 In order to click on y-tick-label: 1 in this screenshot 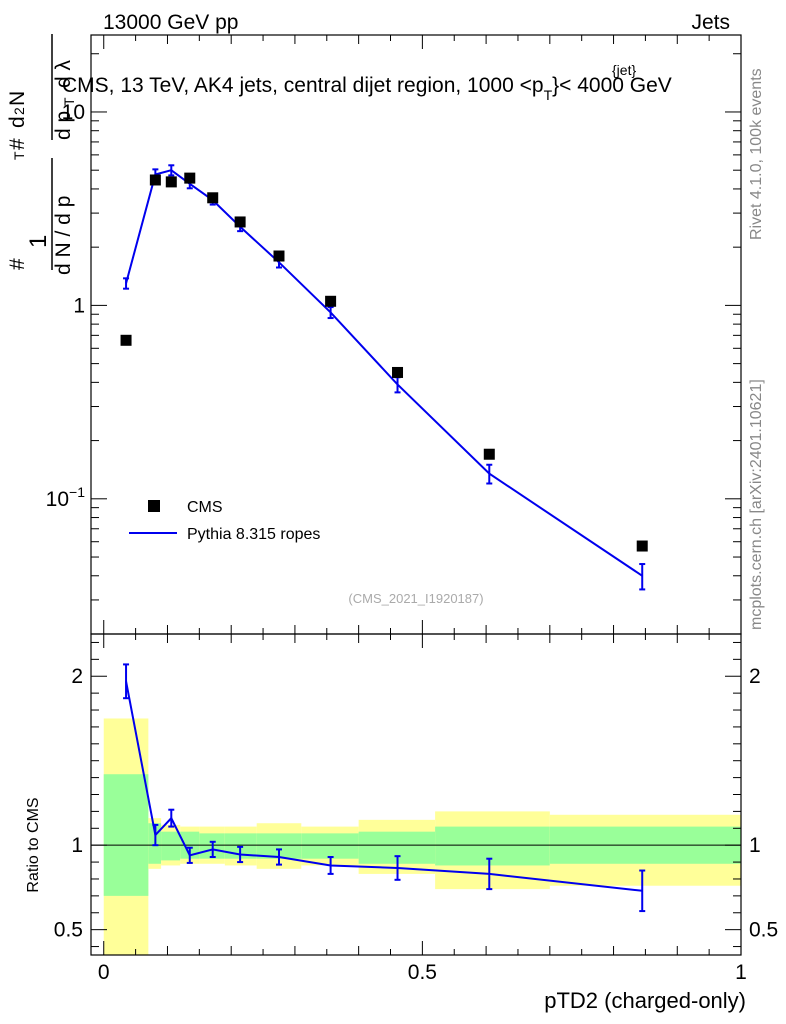, I will do `click(79, 305)`.